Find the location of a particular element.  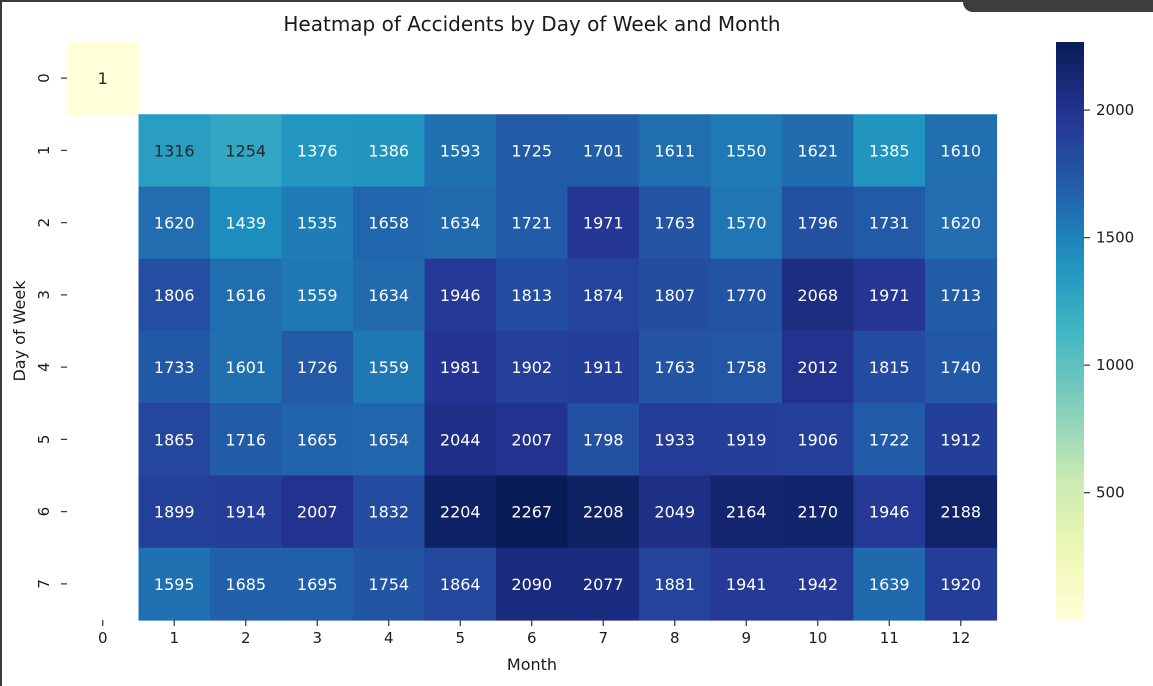

y-tick-label: 1 is located at coordinates (44, 151).